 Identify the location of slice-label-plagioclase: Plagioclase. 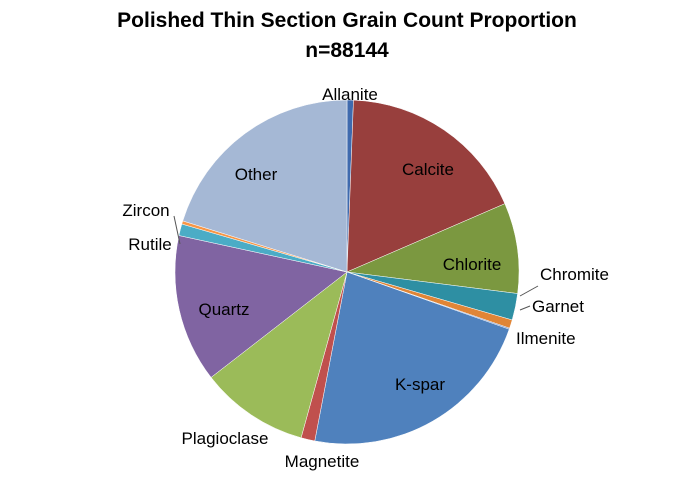
(225, 438).